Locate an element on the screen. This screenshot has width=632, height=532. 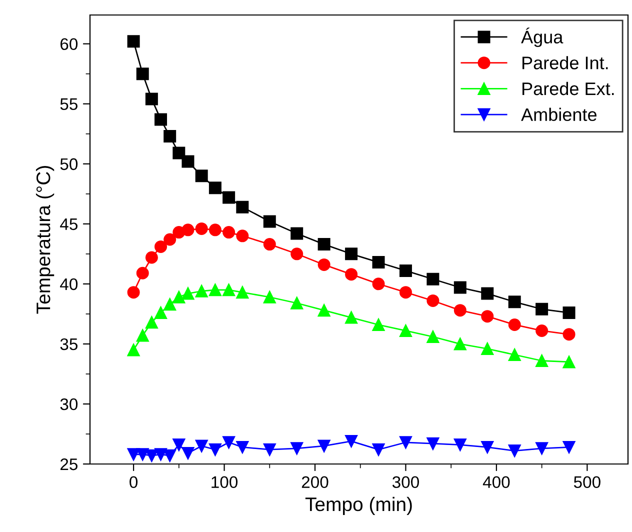
y-tick-label: 60 is located at coordinates (69, 44).